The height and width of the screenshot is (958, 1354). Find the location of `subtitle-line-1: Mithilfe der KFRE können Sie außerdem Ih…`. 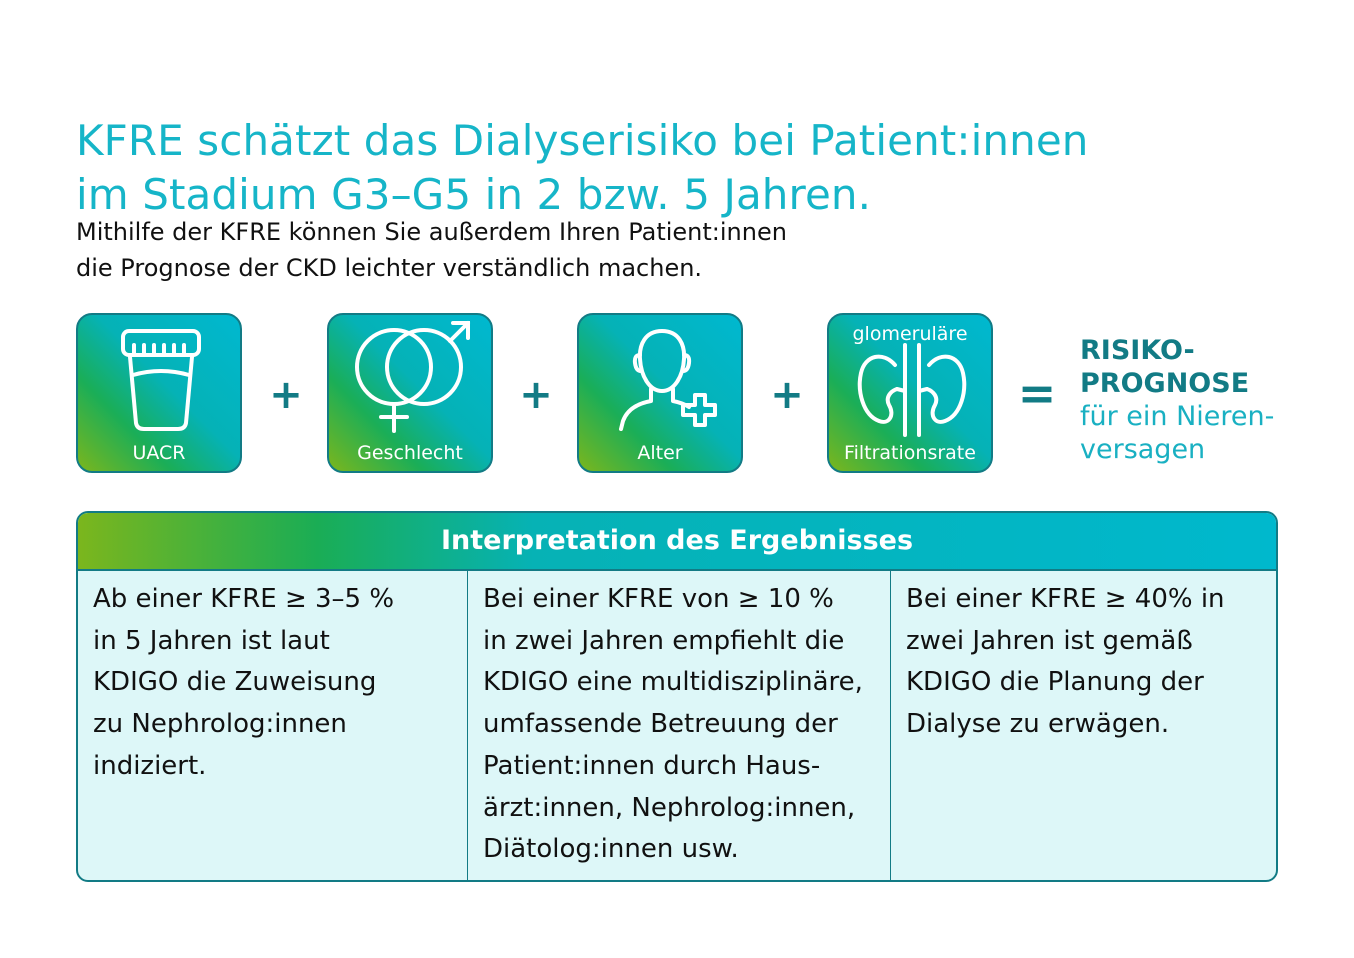

subtitle-line-1: Mithilfe der KFRE können Sie außerdem Ih… is located at coordinates (431, 232).